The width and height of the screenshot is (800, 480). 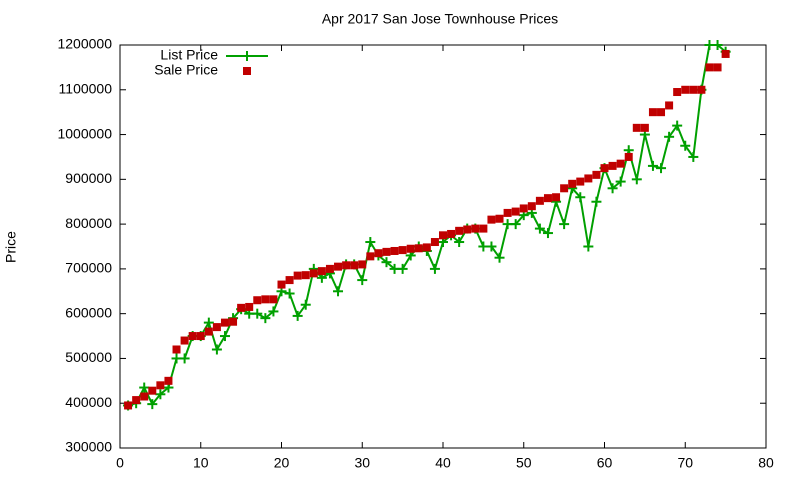 What do you see at coordinates (86, 88) in the screenshot?
I see `y-tick-label: 1100000` at bounding box center [86, 88].